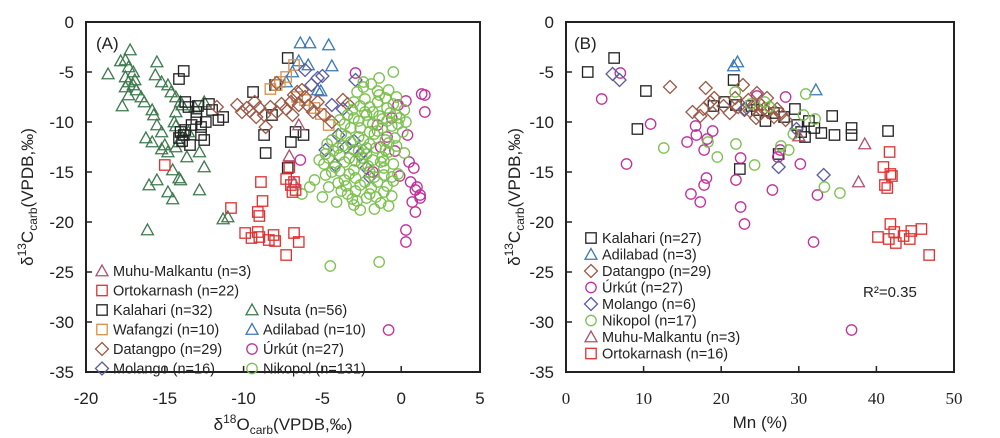 The height and width of the screenshot is (438, 1000). Describe the element at coordinates (514, 167) in the screenshot. I see `y-label-unit: (VPDB,‰)` at that location.